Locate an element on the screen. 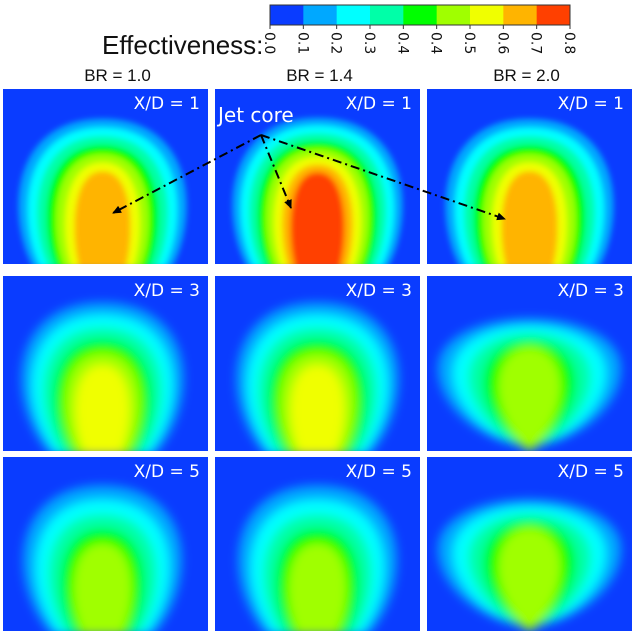  jet-core-annotation: Jet core is located at coordinates (309, 162).